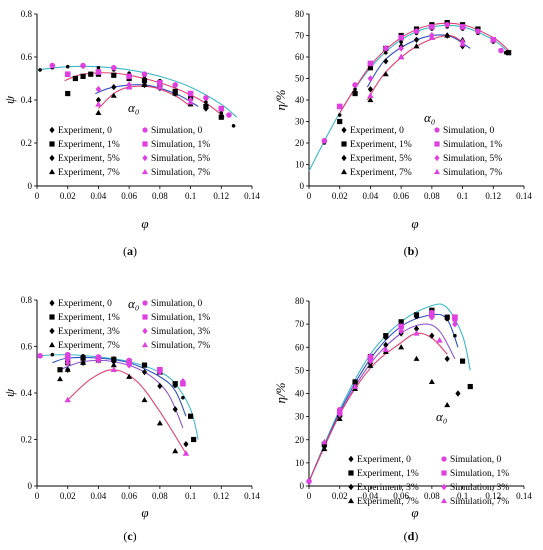  What do you see at coordinates (280, 392) in the screenshot?
I see `y-axis-label: η/%` at bounding box center [280, 392].